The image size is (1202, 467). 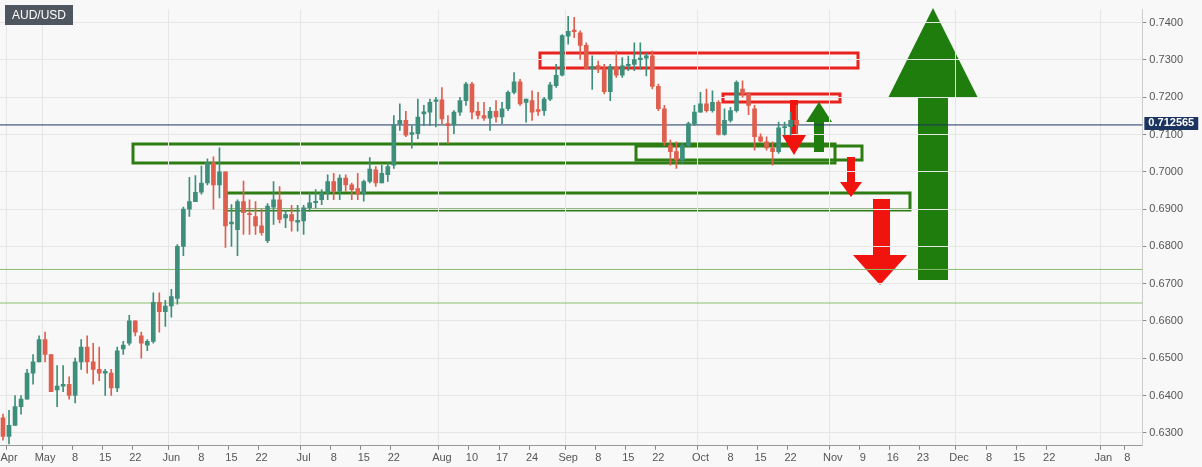 I want to click on x-tick-label: Aug, so click(x=442, y=457).